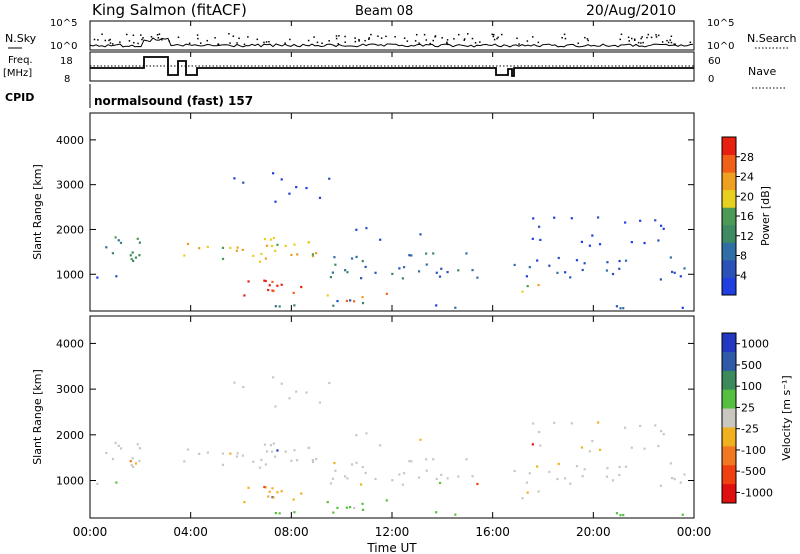 The image size is (800, 554). I want to click on y-tick-label: 4000, so click(70, 343).